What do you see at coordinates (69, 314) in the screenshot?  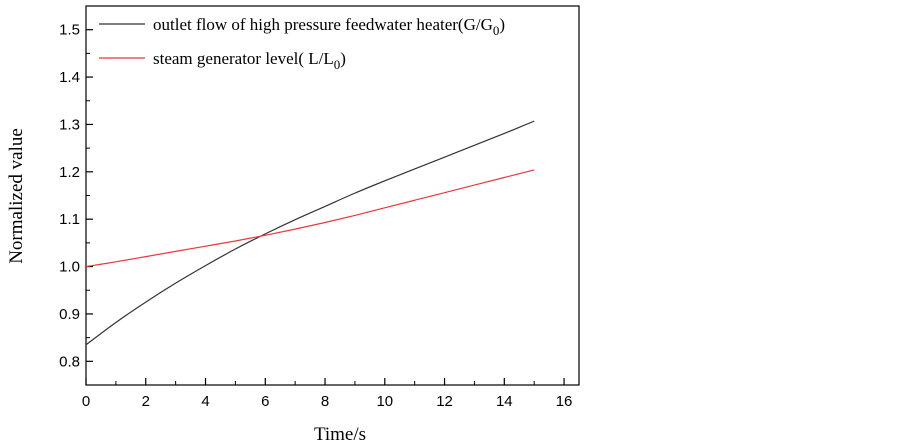 I see `y-tick-label: 0.9` at bounding box center [69, 314].